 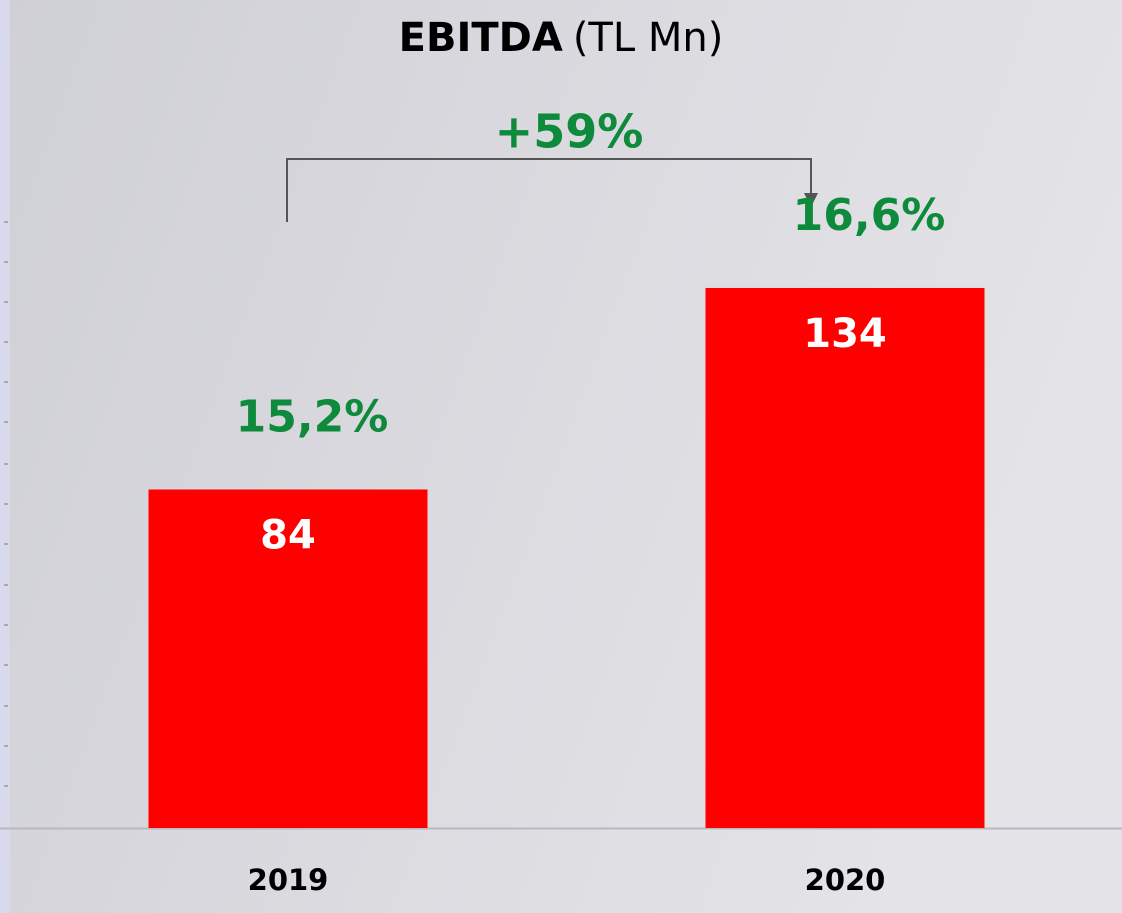 I want to click on growth-label: +59%, so click(x=569, y=132).